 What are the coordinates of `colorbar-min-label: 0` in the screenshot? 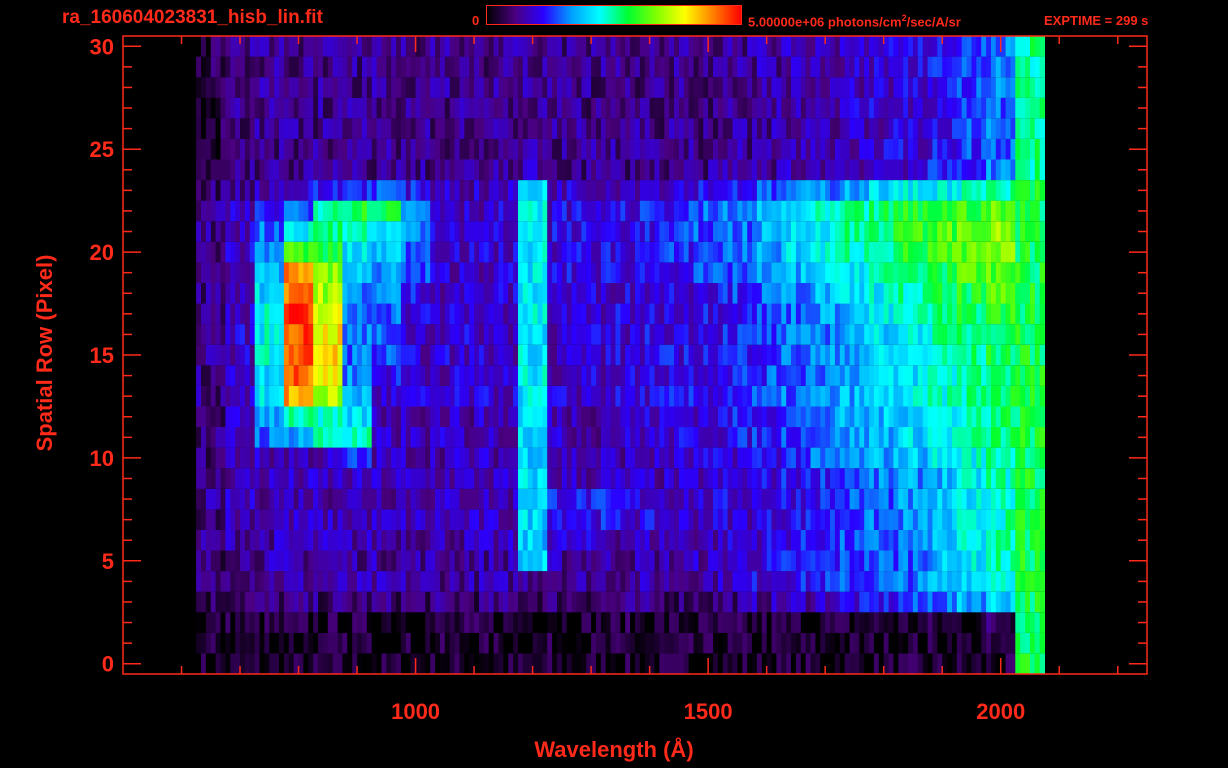 It's located at (476, 20).